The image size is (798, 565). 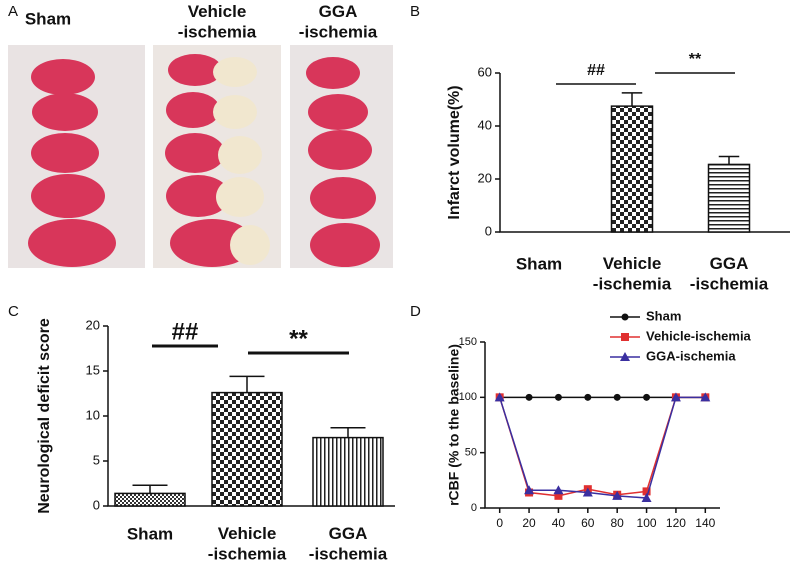 I want to click on x-tick-label: 120, so click(x=676, y=523).